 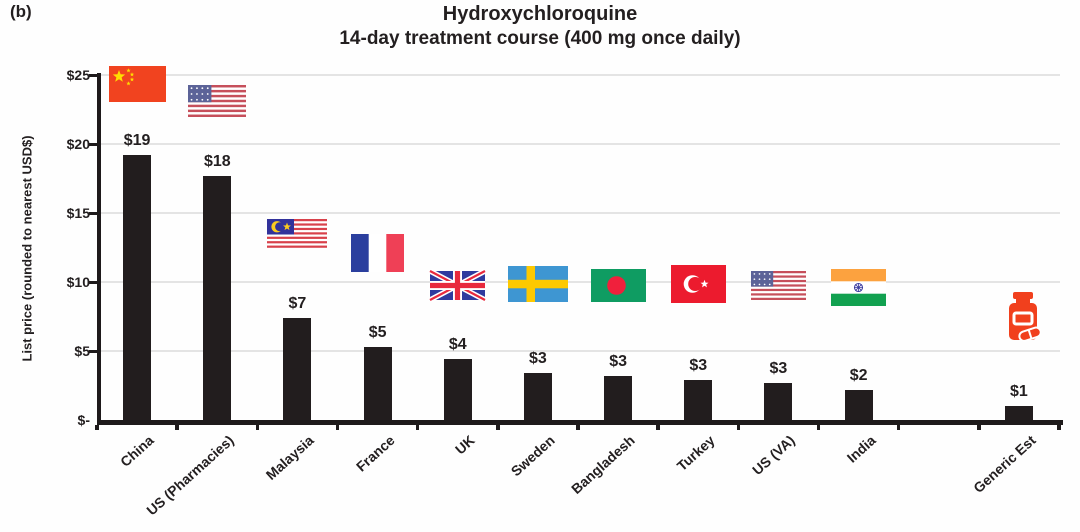 What do you see at coordinates (696, 453) in the screenshot?
I see `x-category-label-turkey: Turkey` at bounding box center [696, 453].